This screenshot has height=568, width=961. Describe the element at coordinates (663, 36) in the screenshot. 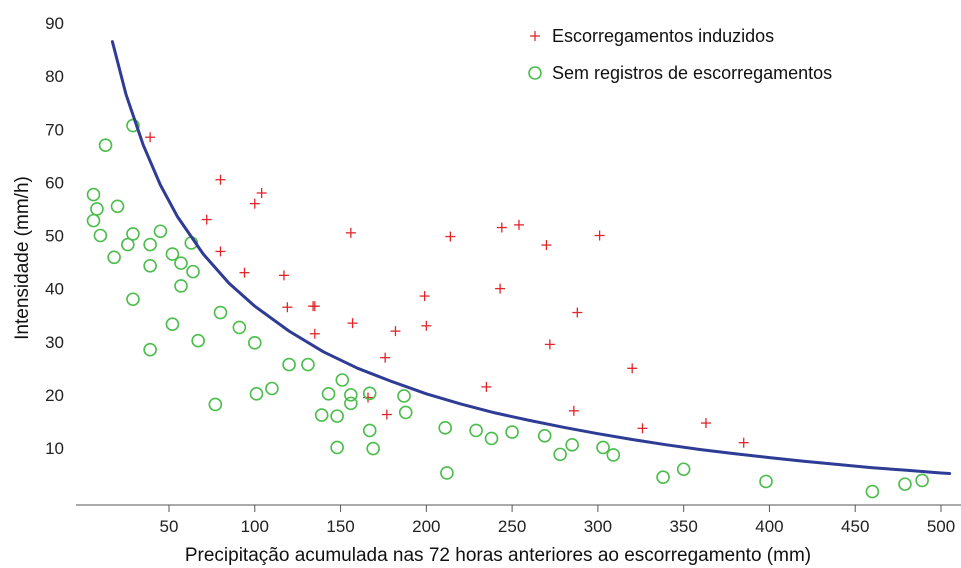

I see `legend-label: Escorregamentos induzidos` at that location.